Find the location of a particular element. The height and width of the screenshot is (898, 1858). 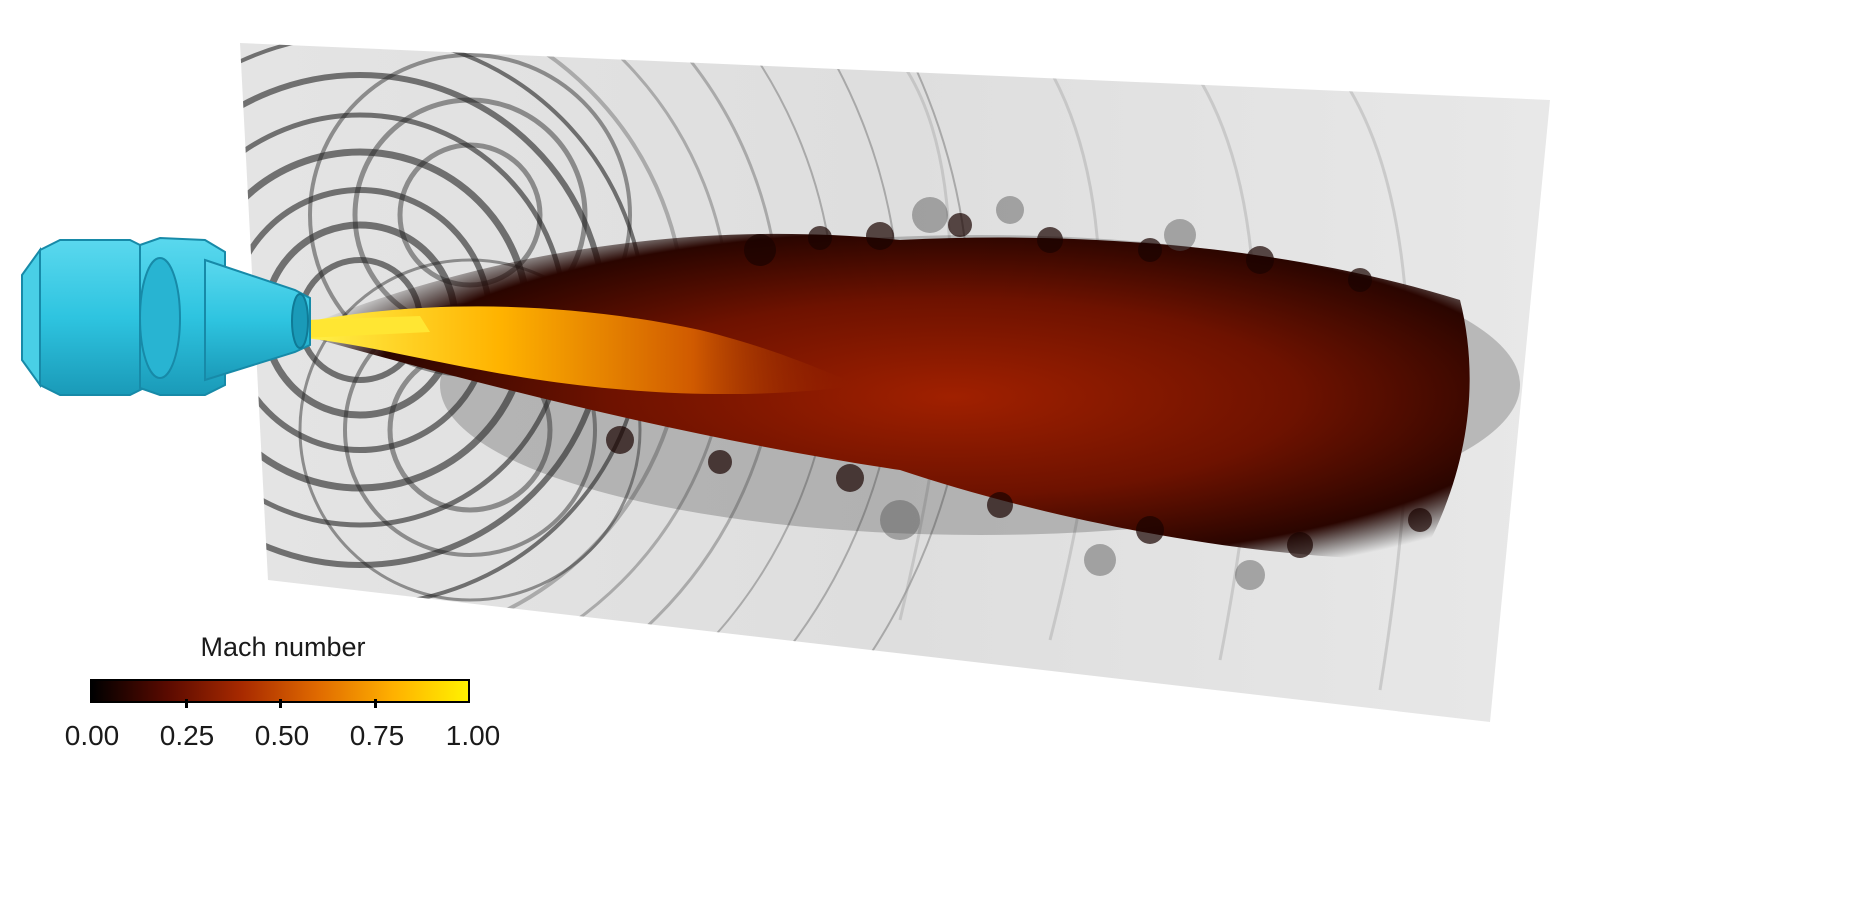

colorbar-tick-label: 0.00 is located at coordinates (92, 735).